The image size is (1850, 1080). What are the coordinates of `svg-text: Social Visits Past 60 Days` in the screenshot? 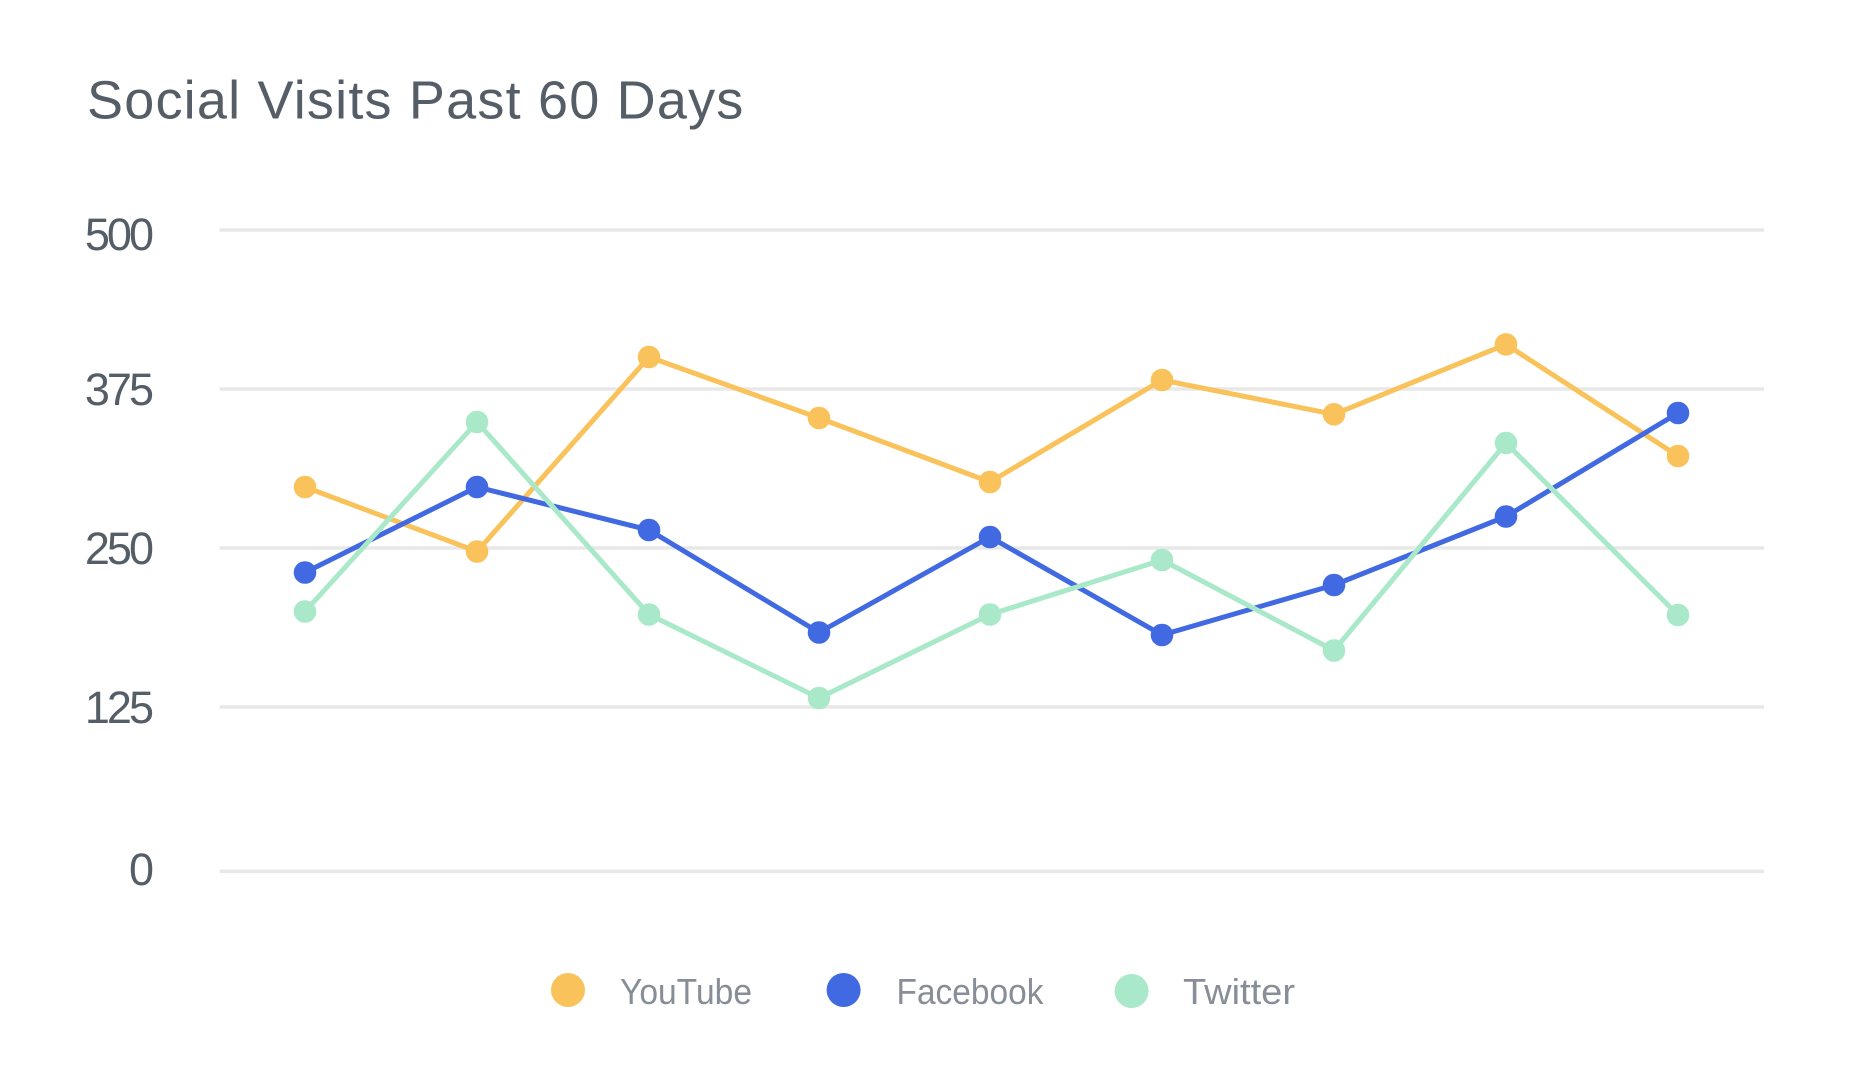 It's located at (415, 101).